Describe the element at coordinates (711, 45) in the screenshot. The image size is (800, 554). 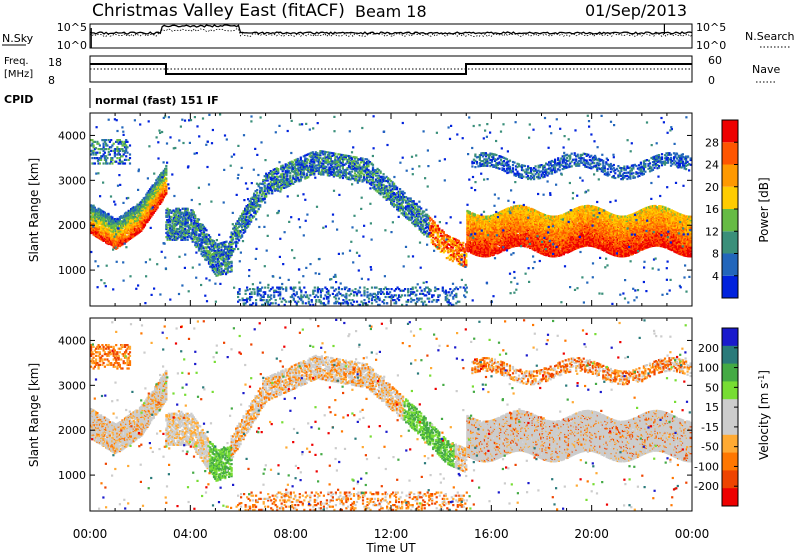
I see `nsearch-tick-min: 10^0` at that location.